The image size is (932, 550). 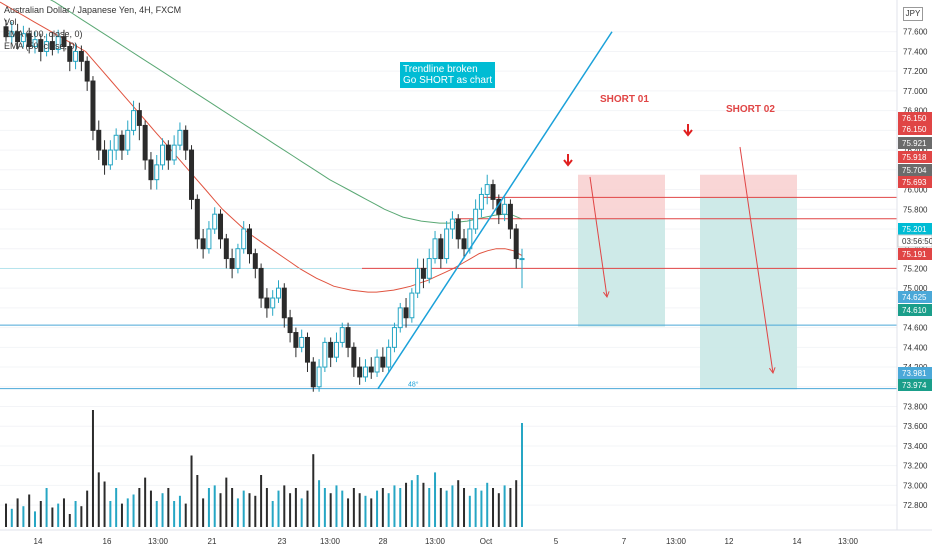 What do you see at coordinates (914, 182) in the screenshot?
I see `price-tag-label: 75.693` at bounding box center [914, 182].